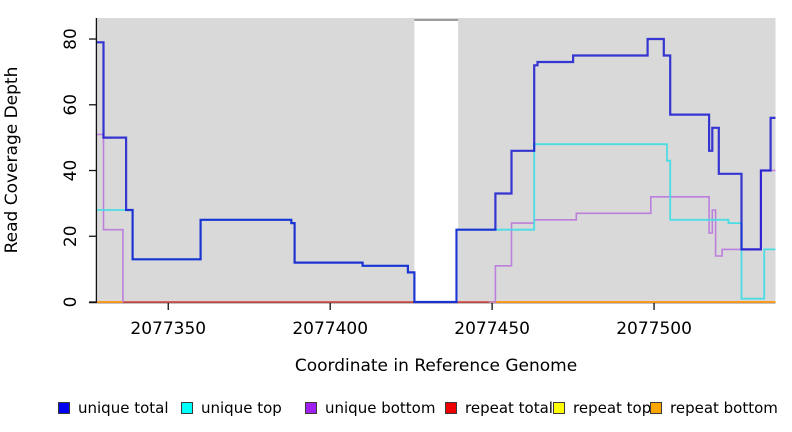 The image size is (792, 432). Describe the element at coordinates (509, 408) in the screenshot. I see `legend-label: repeat total` at that location.